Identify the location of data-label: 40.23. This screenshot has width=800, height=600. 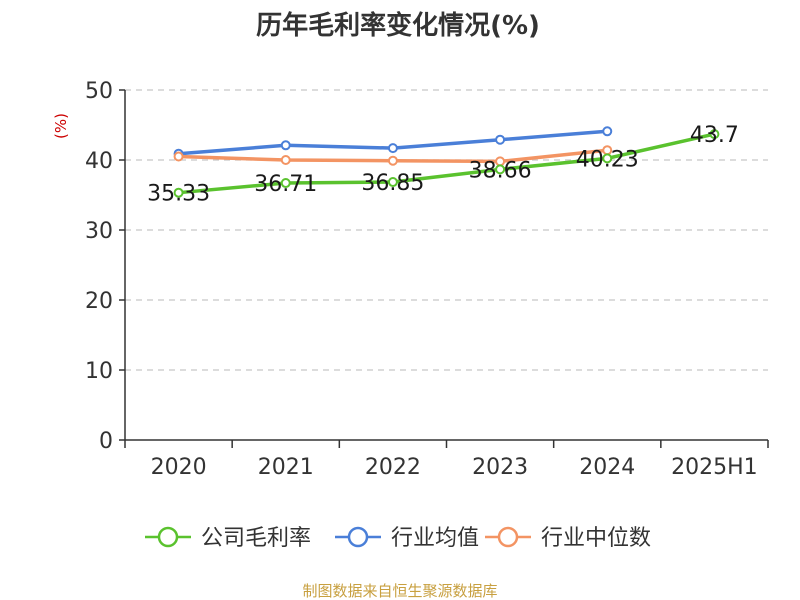
(607, 159).